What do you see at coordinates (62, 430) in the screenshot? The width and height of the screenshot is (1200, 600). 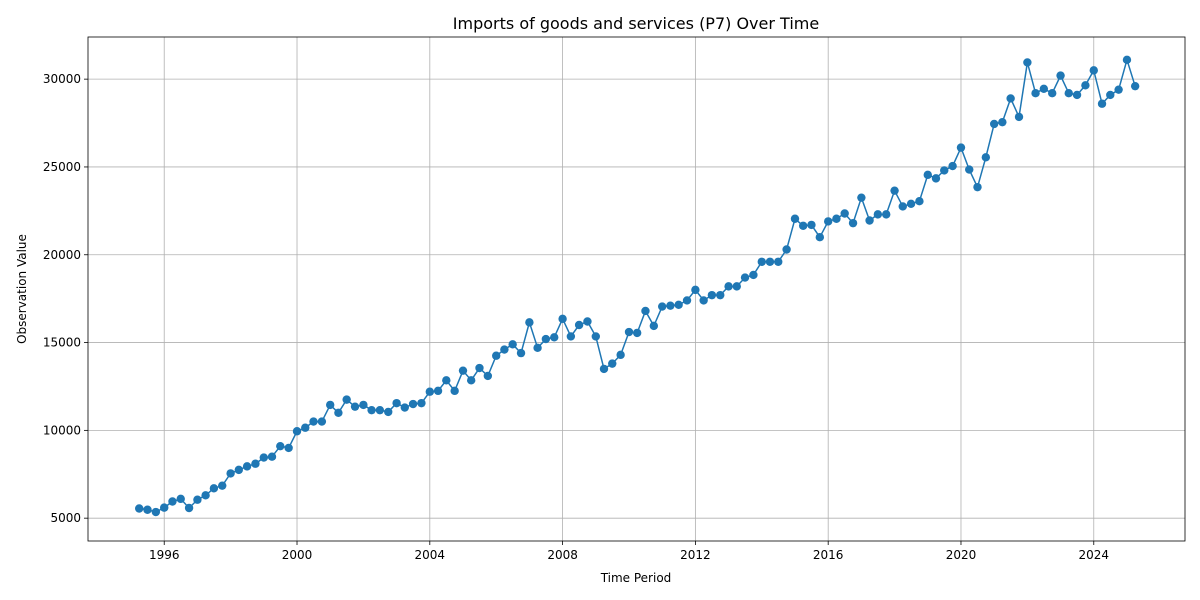 I see `y-tick-label: 10000` at bounding box center [62, 430].